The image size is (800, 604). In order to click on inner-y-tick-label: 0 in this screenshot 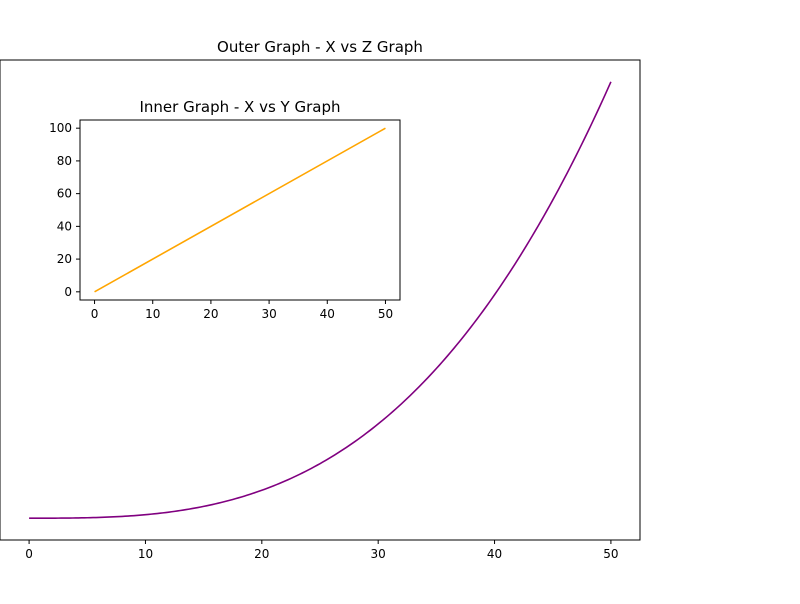, I will do `click(68, 292)`.